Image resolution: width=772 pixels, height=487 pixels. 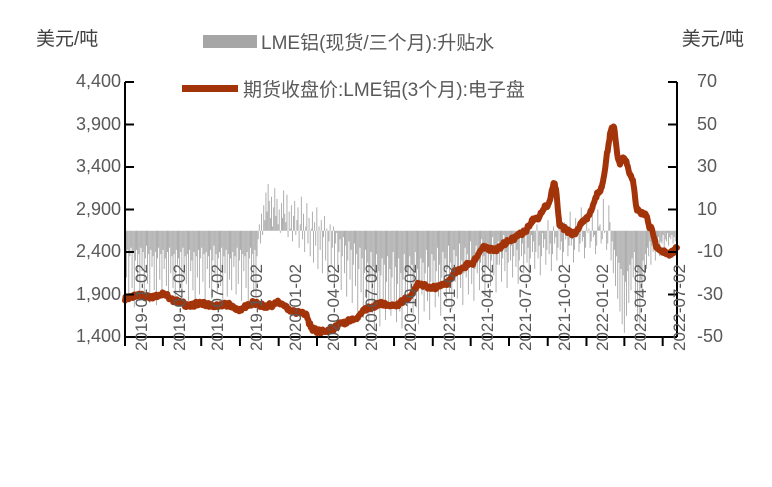 I want to click on x-axis-tick-label: 2019-07-02, so click(x=218, y=307).